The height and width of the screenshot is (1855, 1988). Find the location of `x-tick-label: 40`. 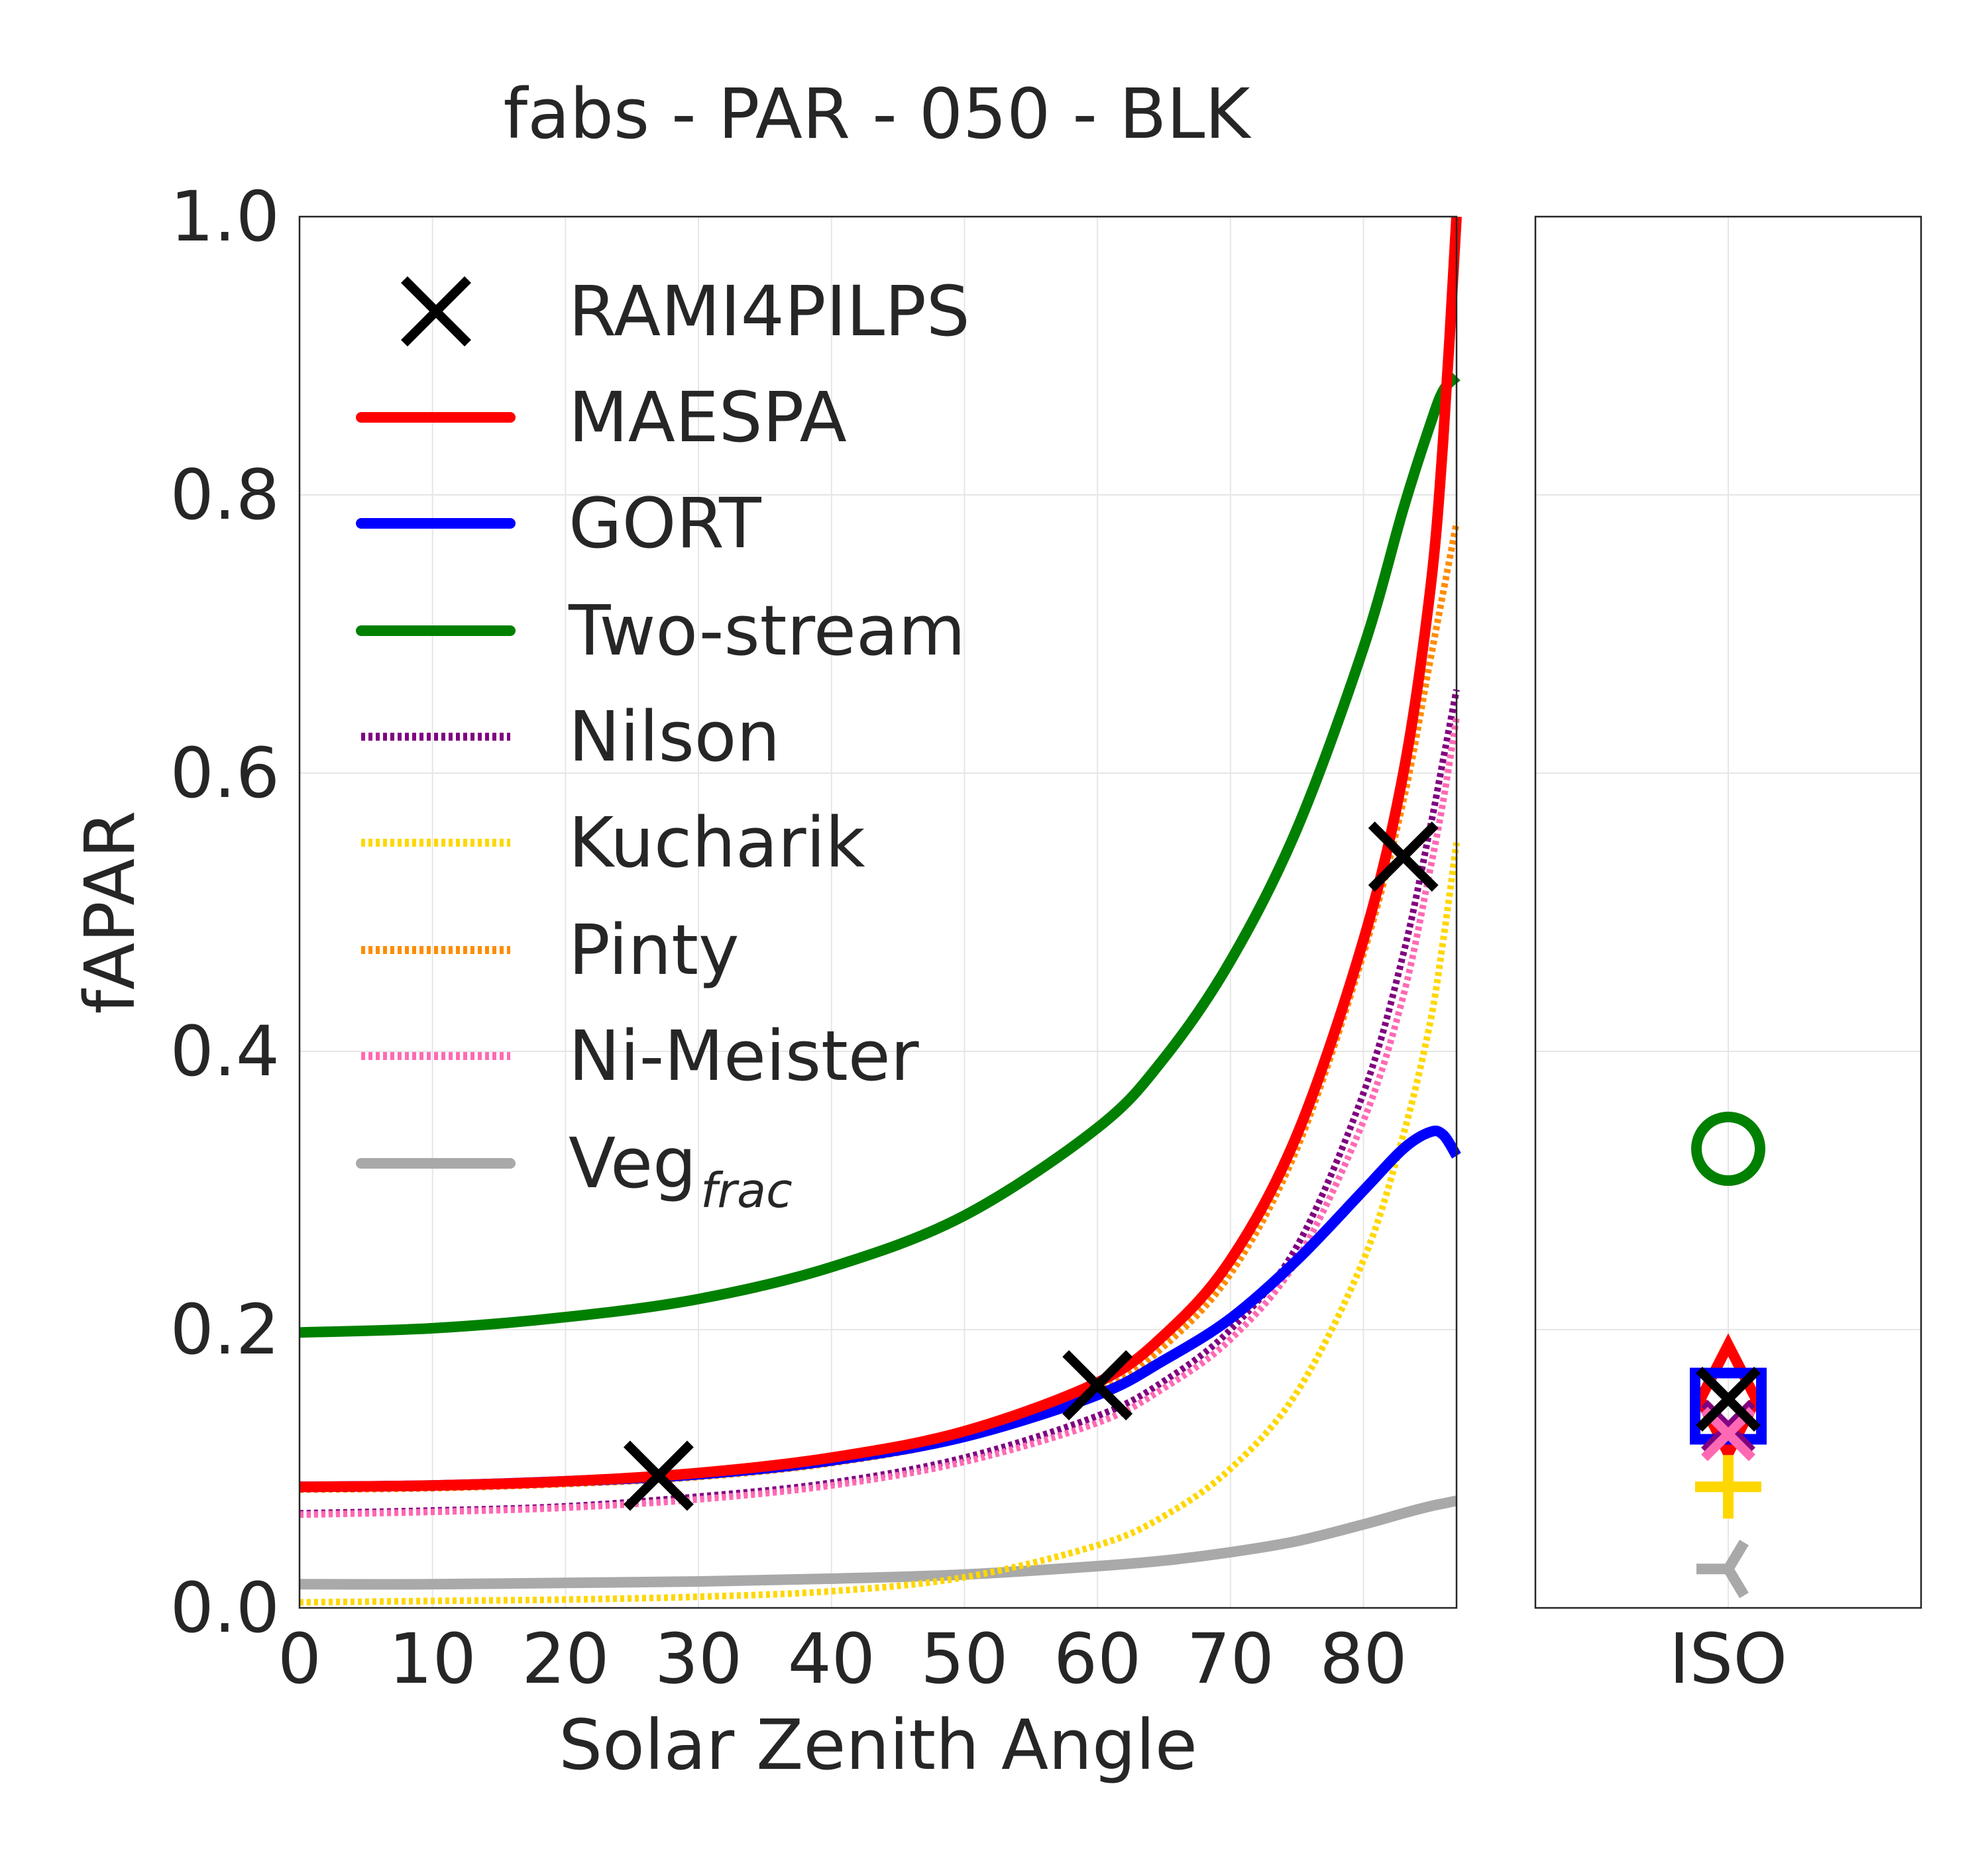

x-tick-label: 40 is located at coordinates (831, 1658).